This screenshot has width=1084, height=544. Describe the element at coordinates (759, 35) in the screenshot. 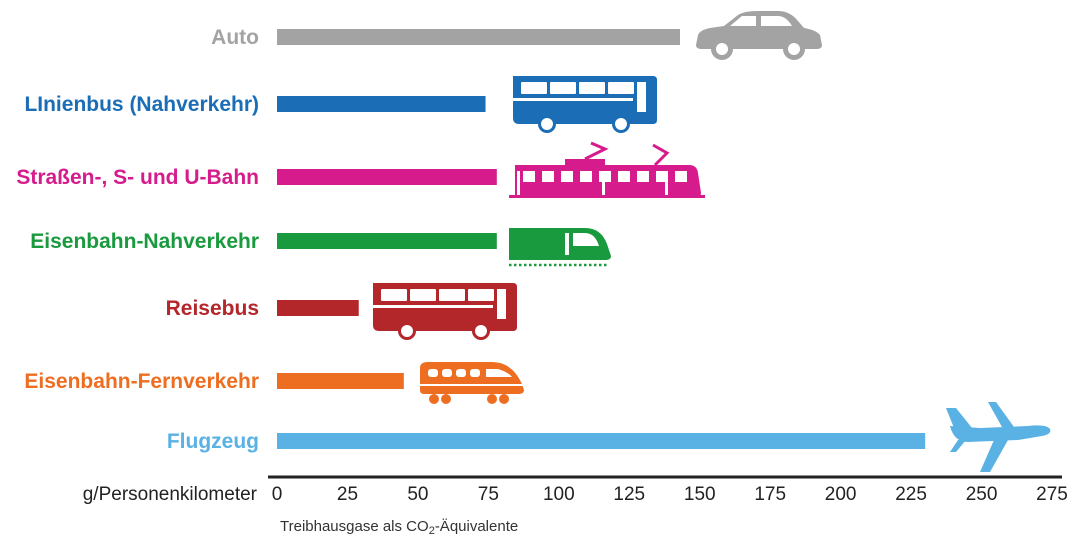

I see `car-icon` at that location.